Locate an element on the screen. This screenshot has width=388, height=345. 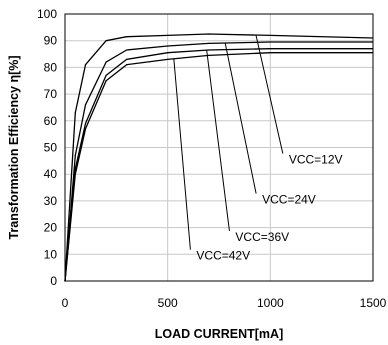
x-tick-label: 1500 is located at coordinates (373, 303).